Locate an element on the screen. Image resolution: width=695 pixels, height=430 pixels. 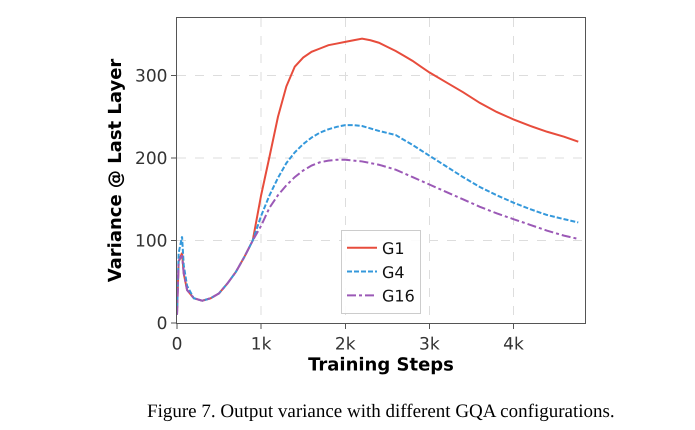
legend-label: G16 is located at coordinates (398, 296).